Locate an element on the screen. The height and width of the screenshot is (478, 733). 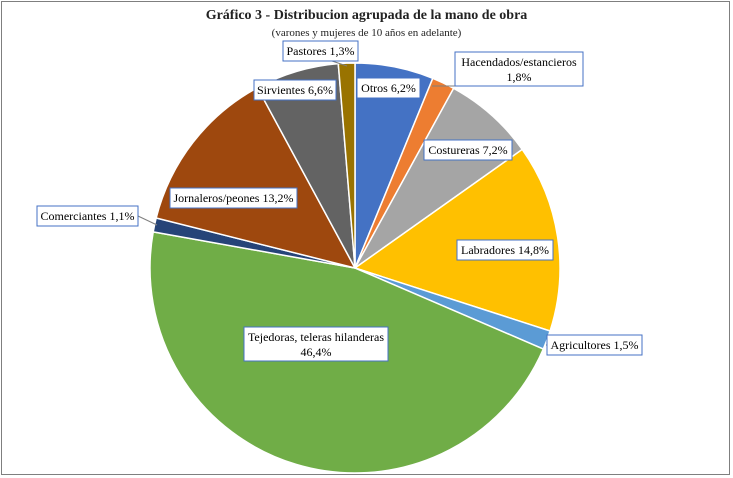
data-label-sirvientes: Sirvientes 6,6% is located at coordinates (295, 90).